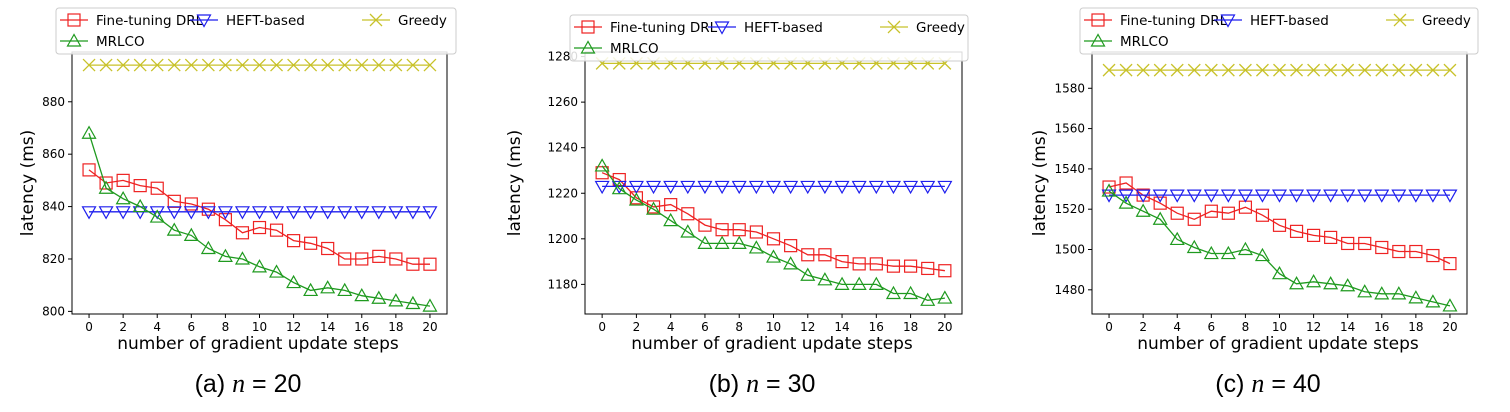  I want to click on legend-triangle-up-marker, so click(74, 40).